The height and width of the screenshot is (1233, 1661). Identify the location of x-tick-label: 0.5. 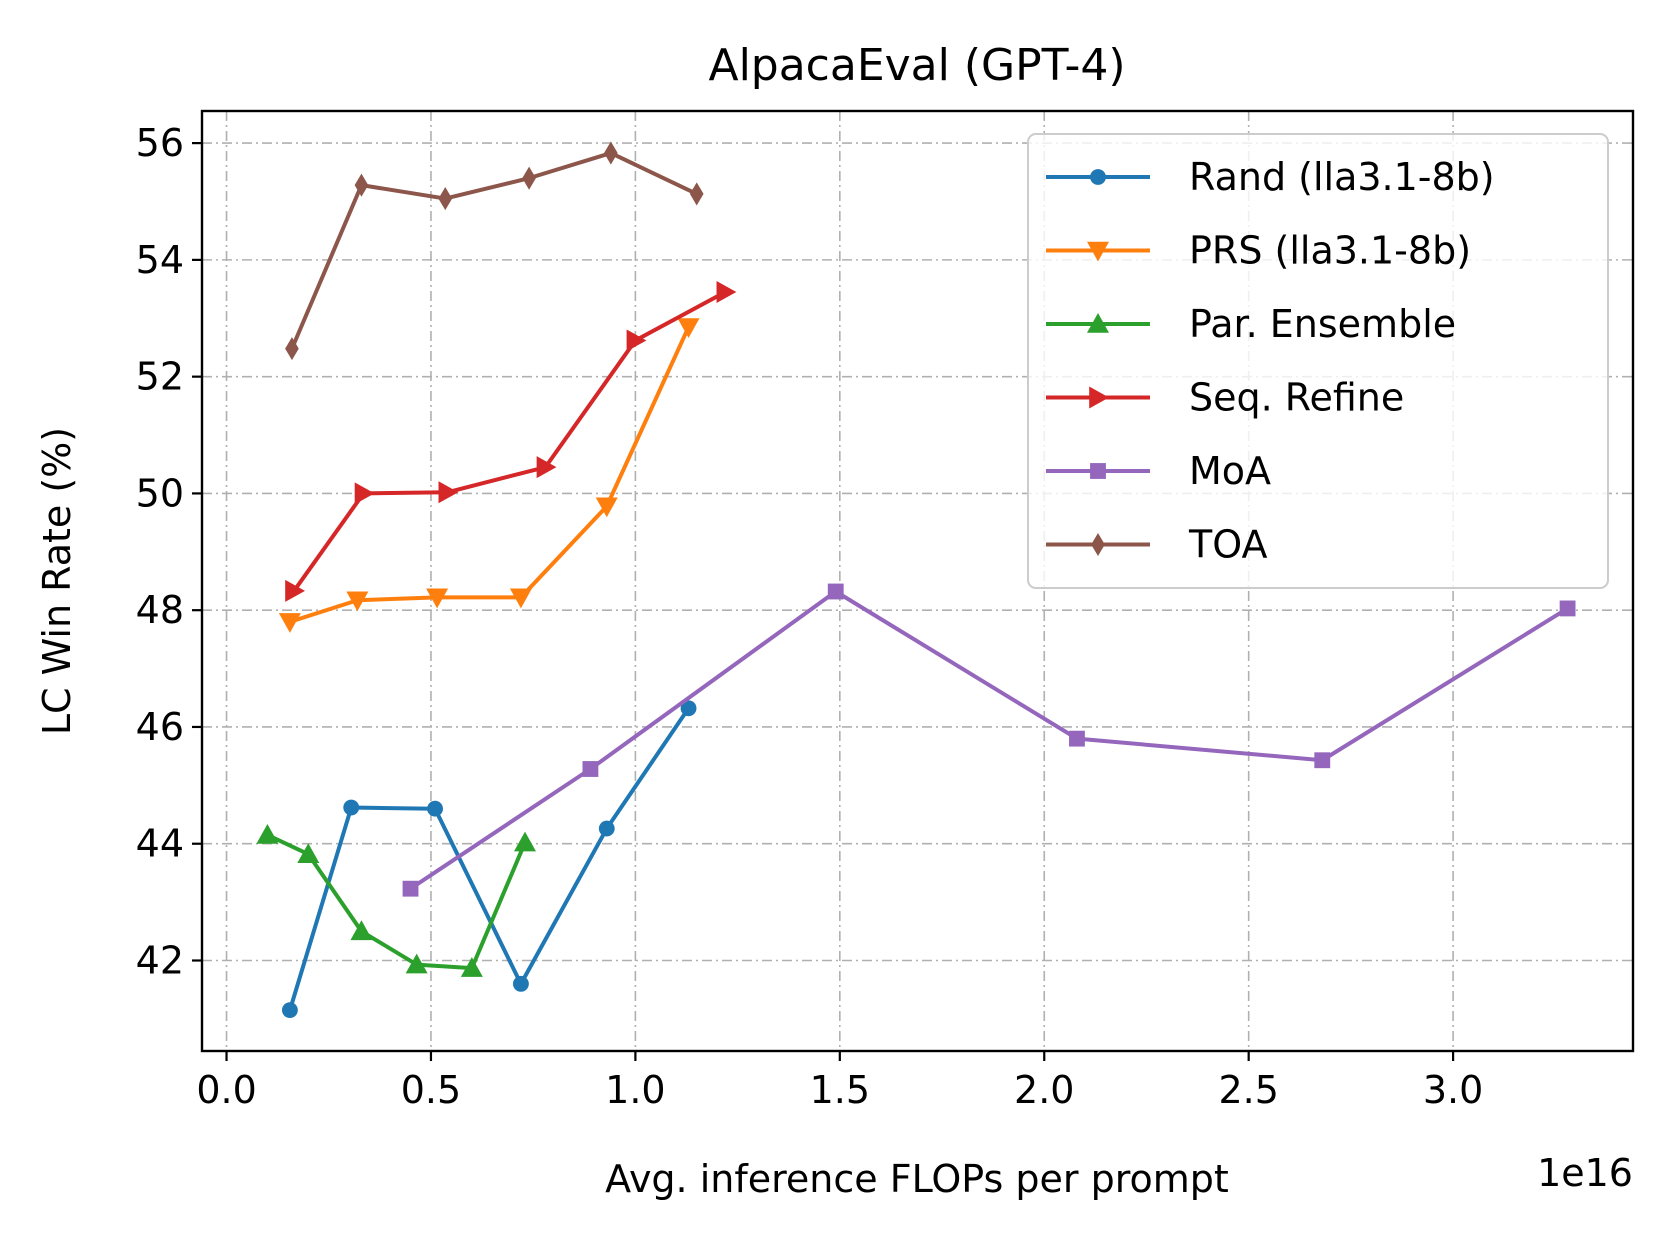
(431, 1090).